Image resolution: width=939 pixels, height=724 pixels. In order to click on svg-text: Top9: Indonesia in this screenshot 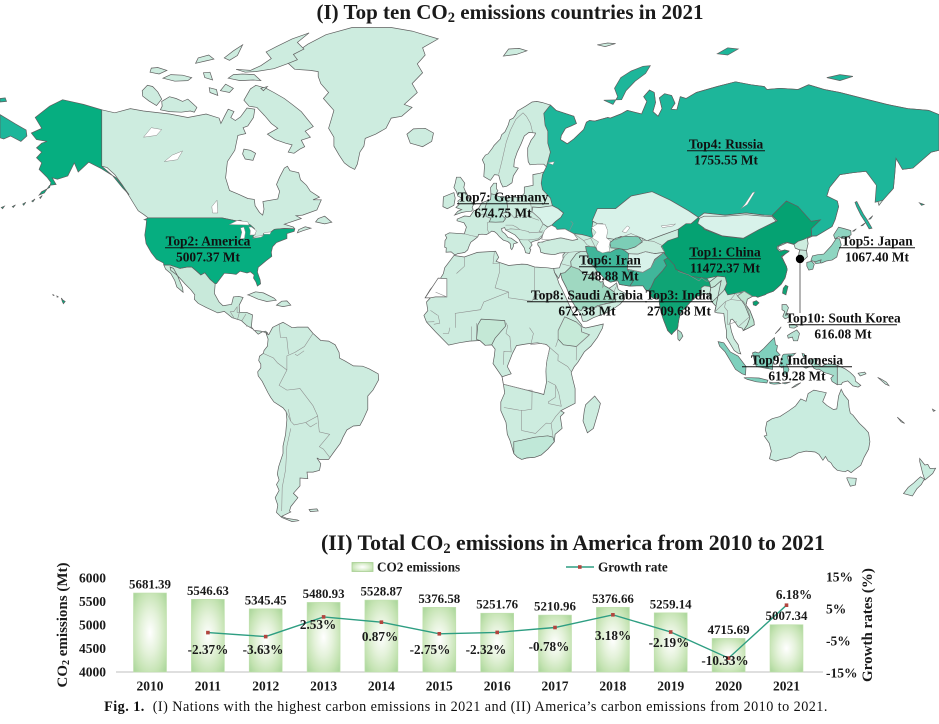, I will do `click(797, 360)`.